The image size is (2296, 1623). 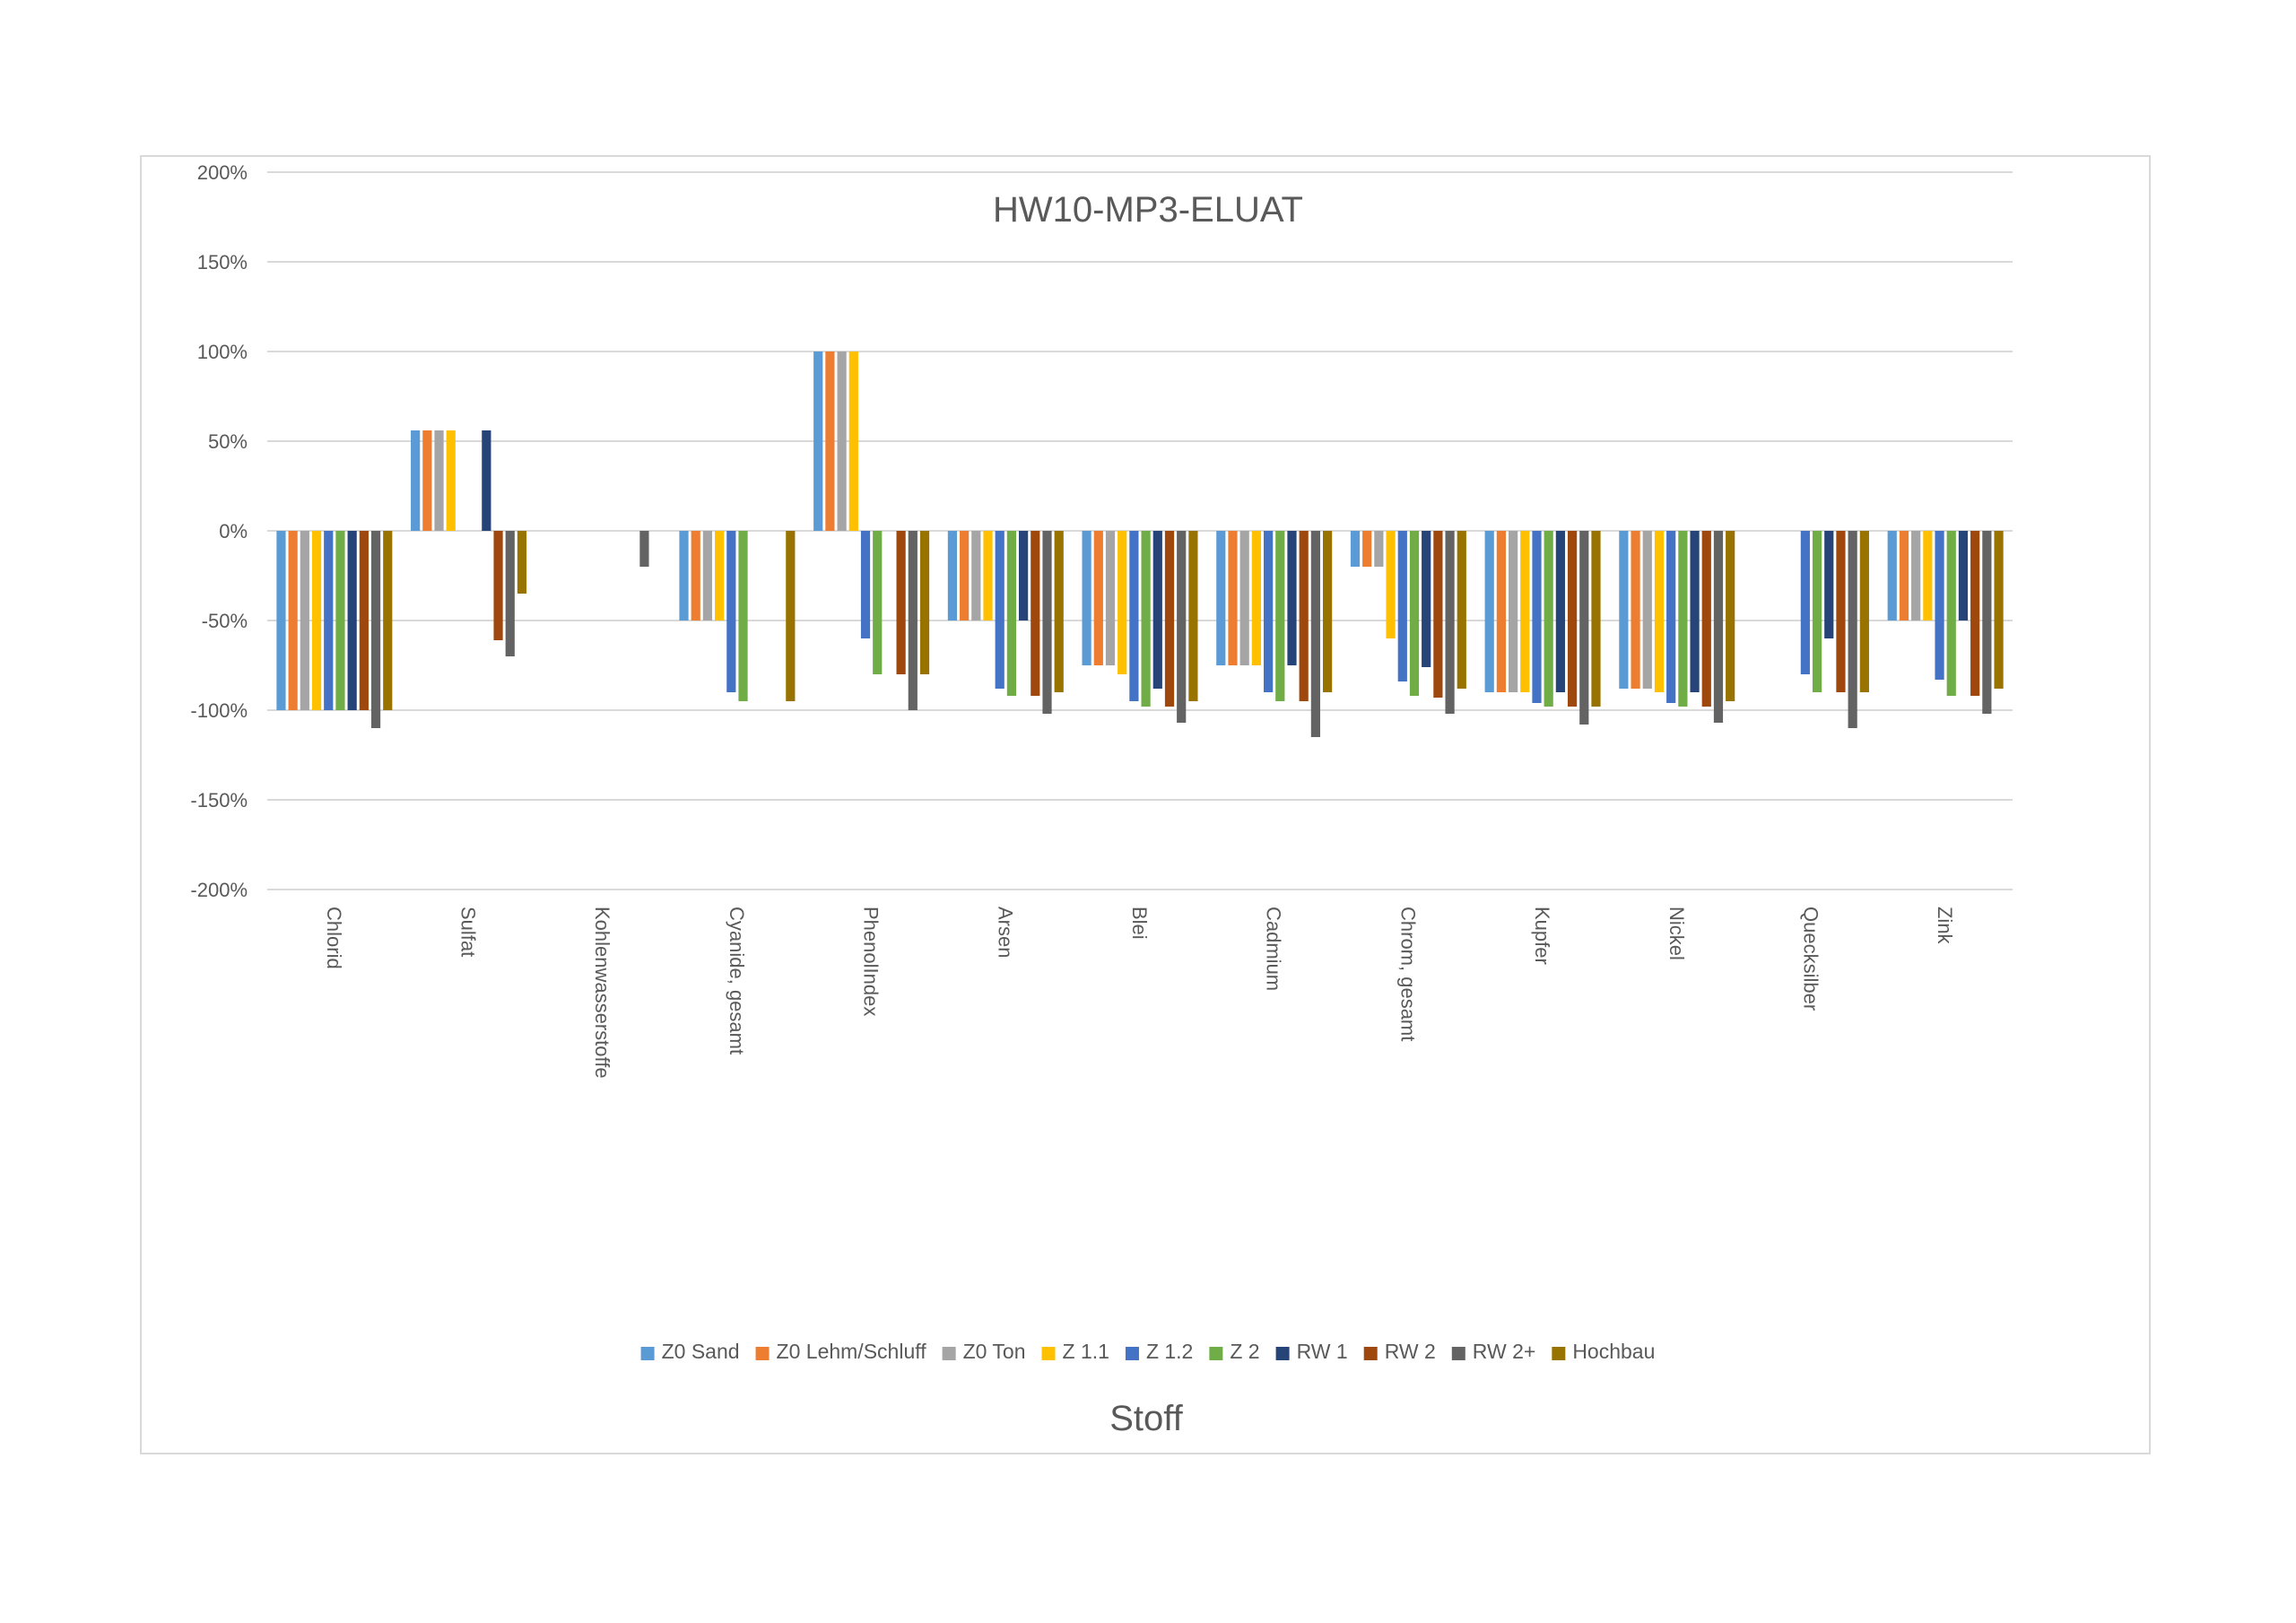 What do you see at coordinates (1399, 1351) in the screenshot?
I see `legend-item: RW 2` at bounding box center [1399, 1351].